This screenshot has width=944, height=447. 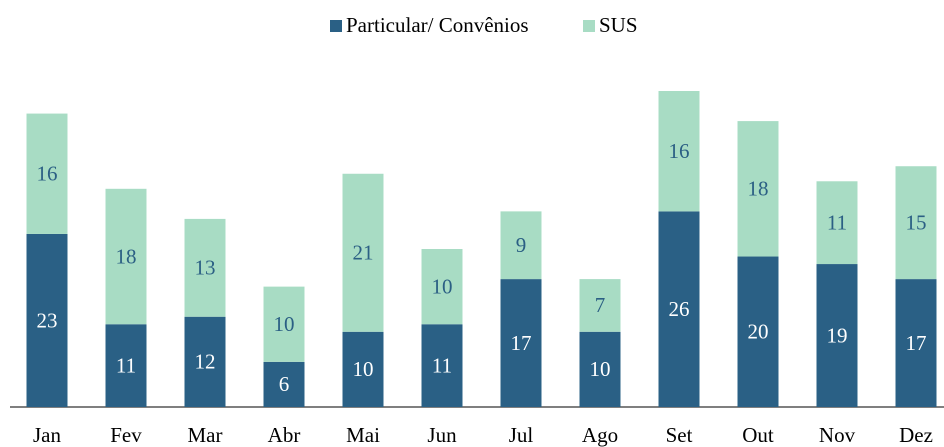 What do you see at coordinates (126, 435) in the screenshot?
I see `x-tick-label: Fev` at bounding box center [126, 435].